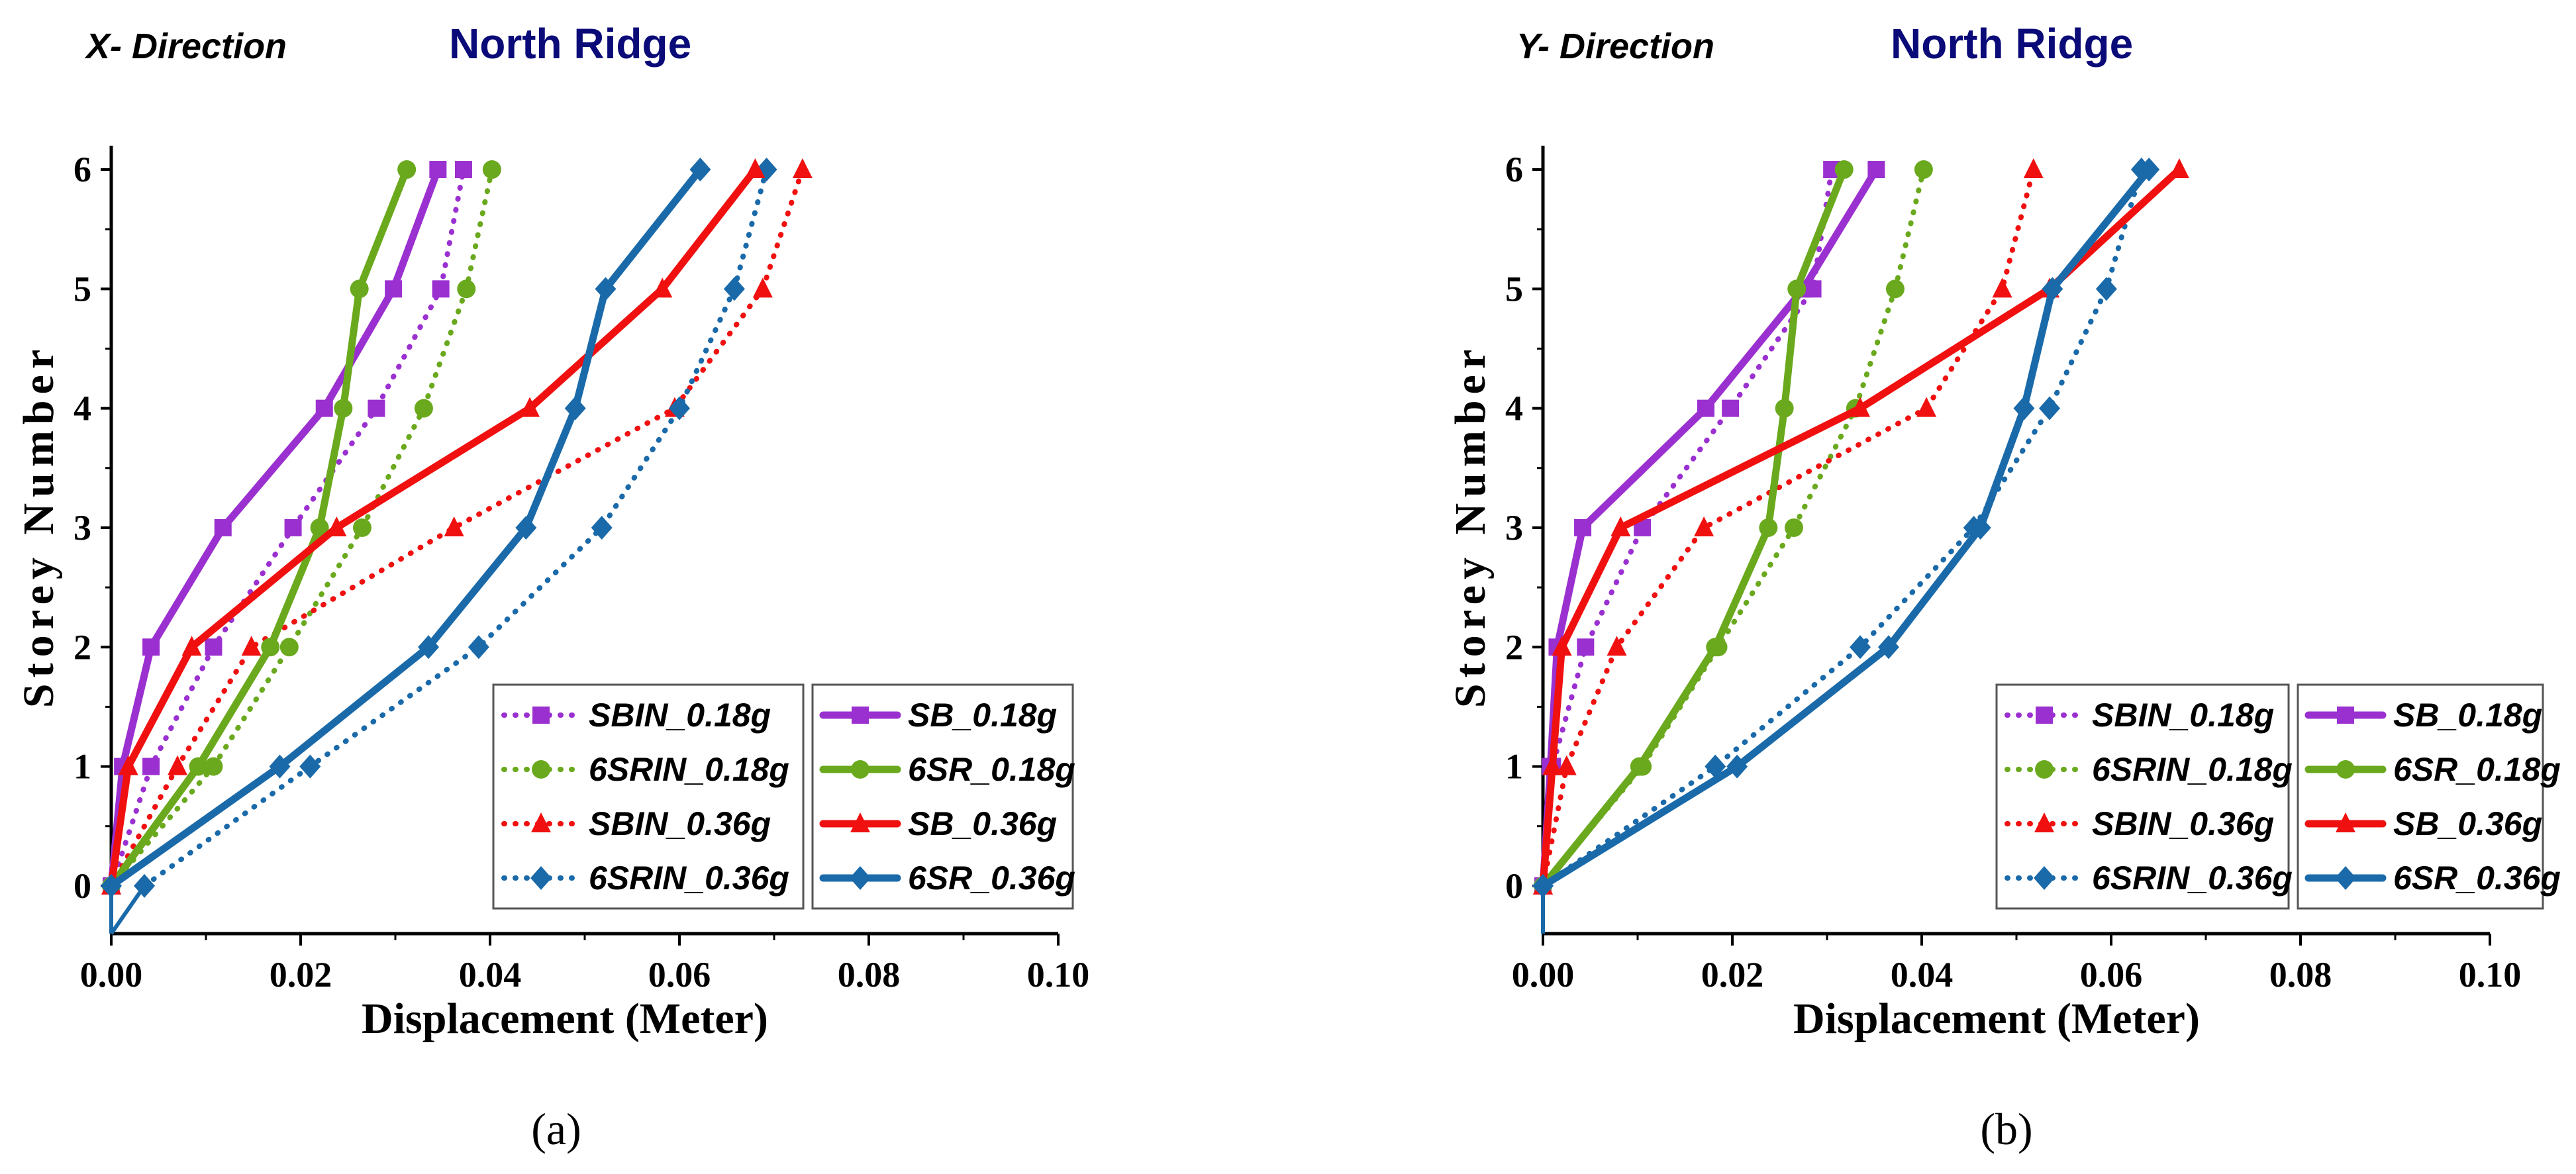 The width and height of the screenshot is (2576, 1174). Describe the element at coordinates (2477, 878) in the screenshot. I see `legend-label: 6SR_0.36g` at that location.